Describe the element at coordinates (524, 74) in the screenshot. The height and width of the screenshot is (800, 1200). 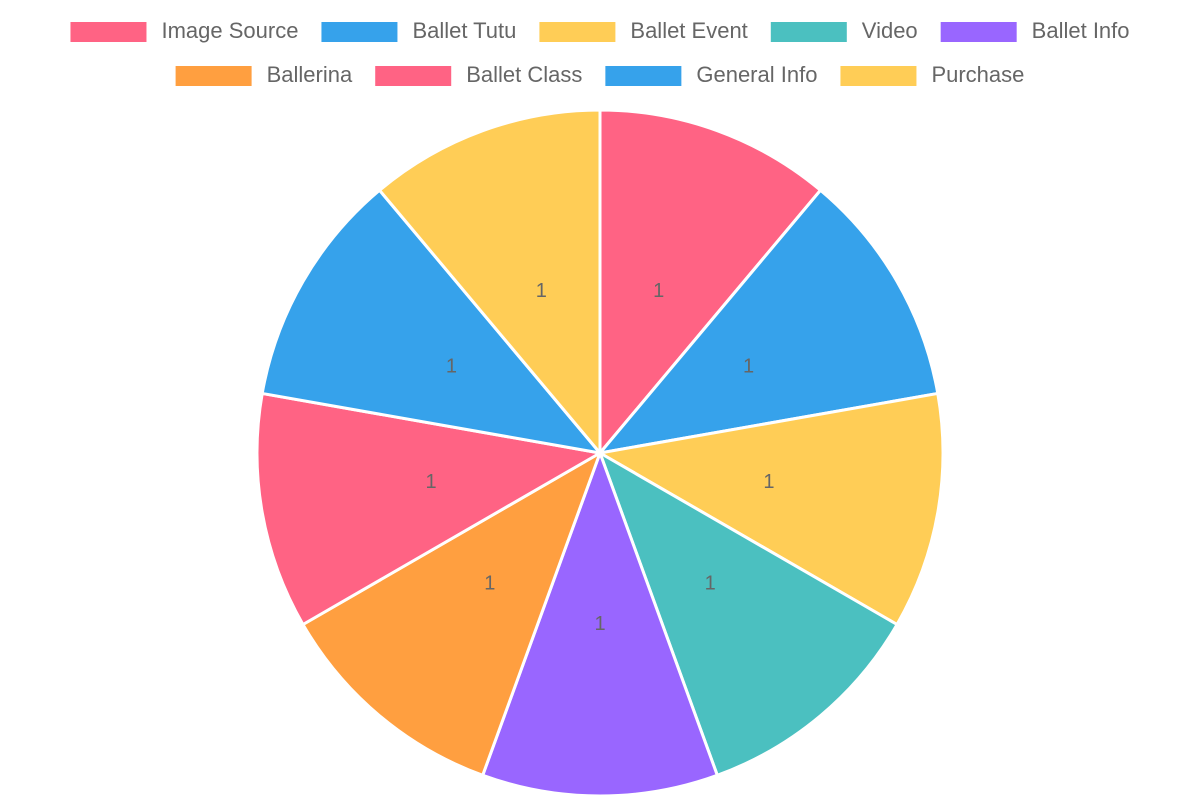
I see `legend-label: Ballet Class` at that location.